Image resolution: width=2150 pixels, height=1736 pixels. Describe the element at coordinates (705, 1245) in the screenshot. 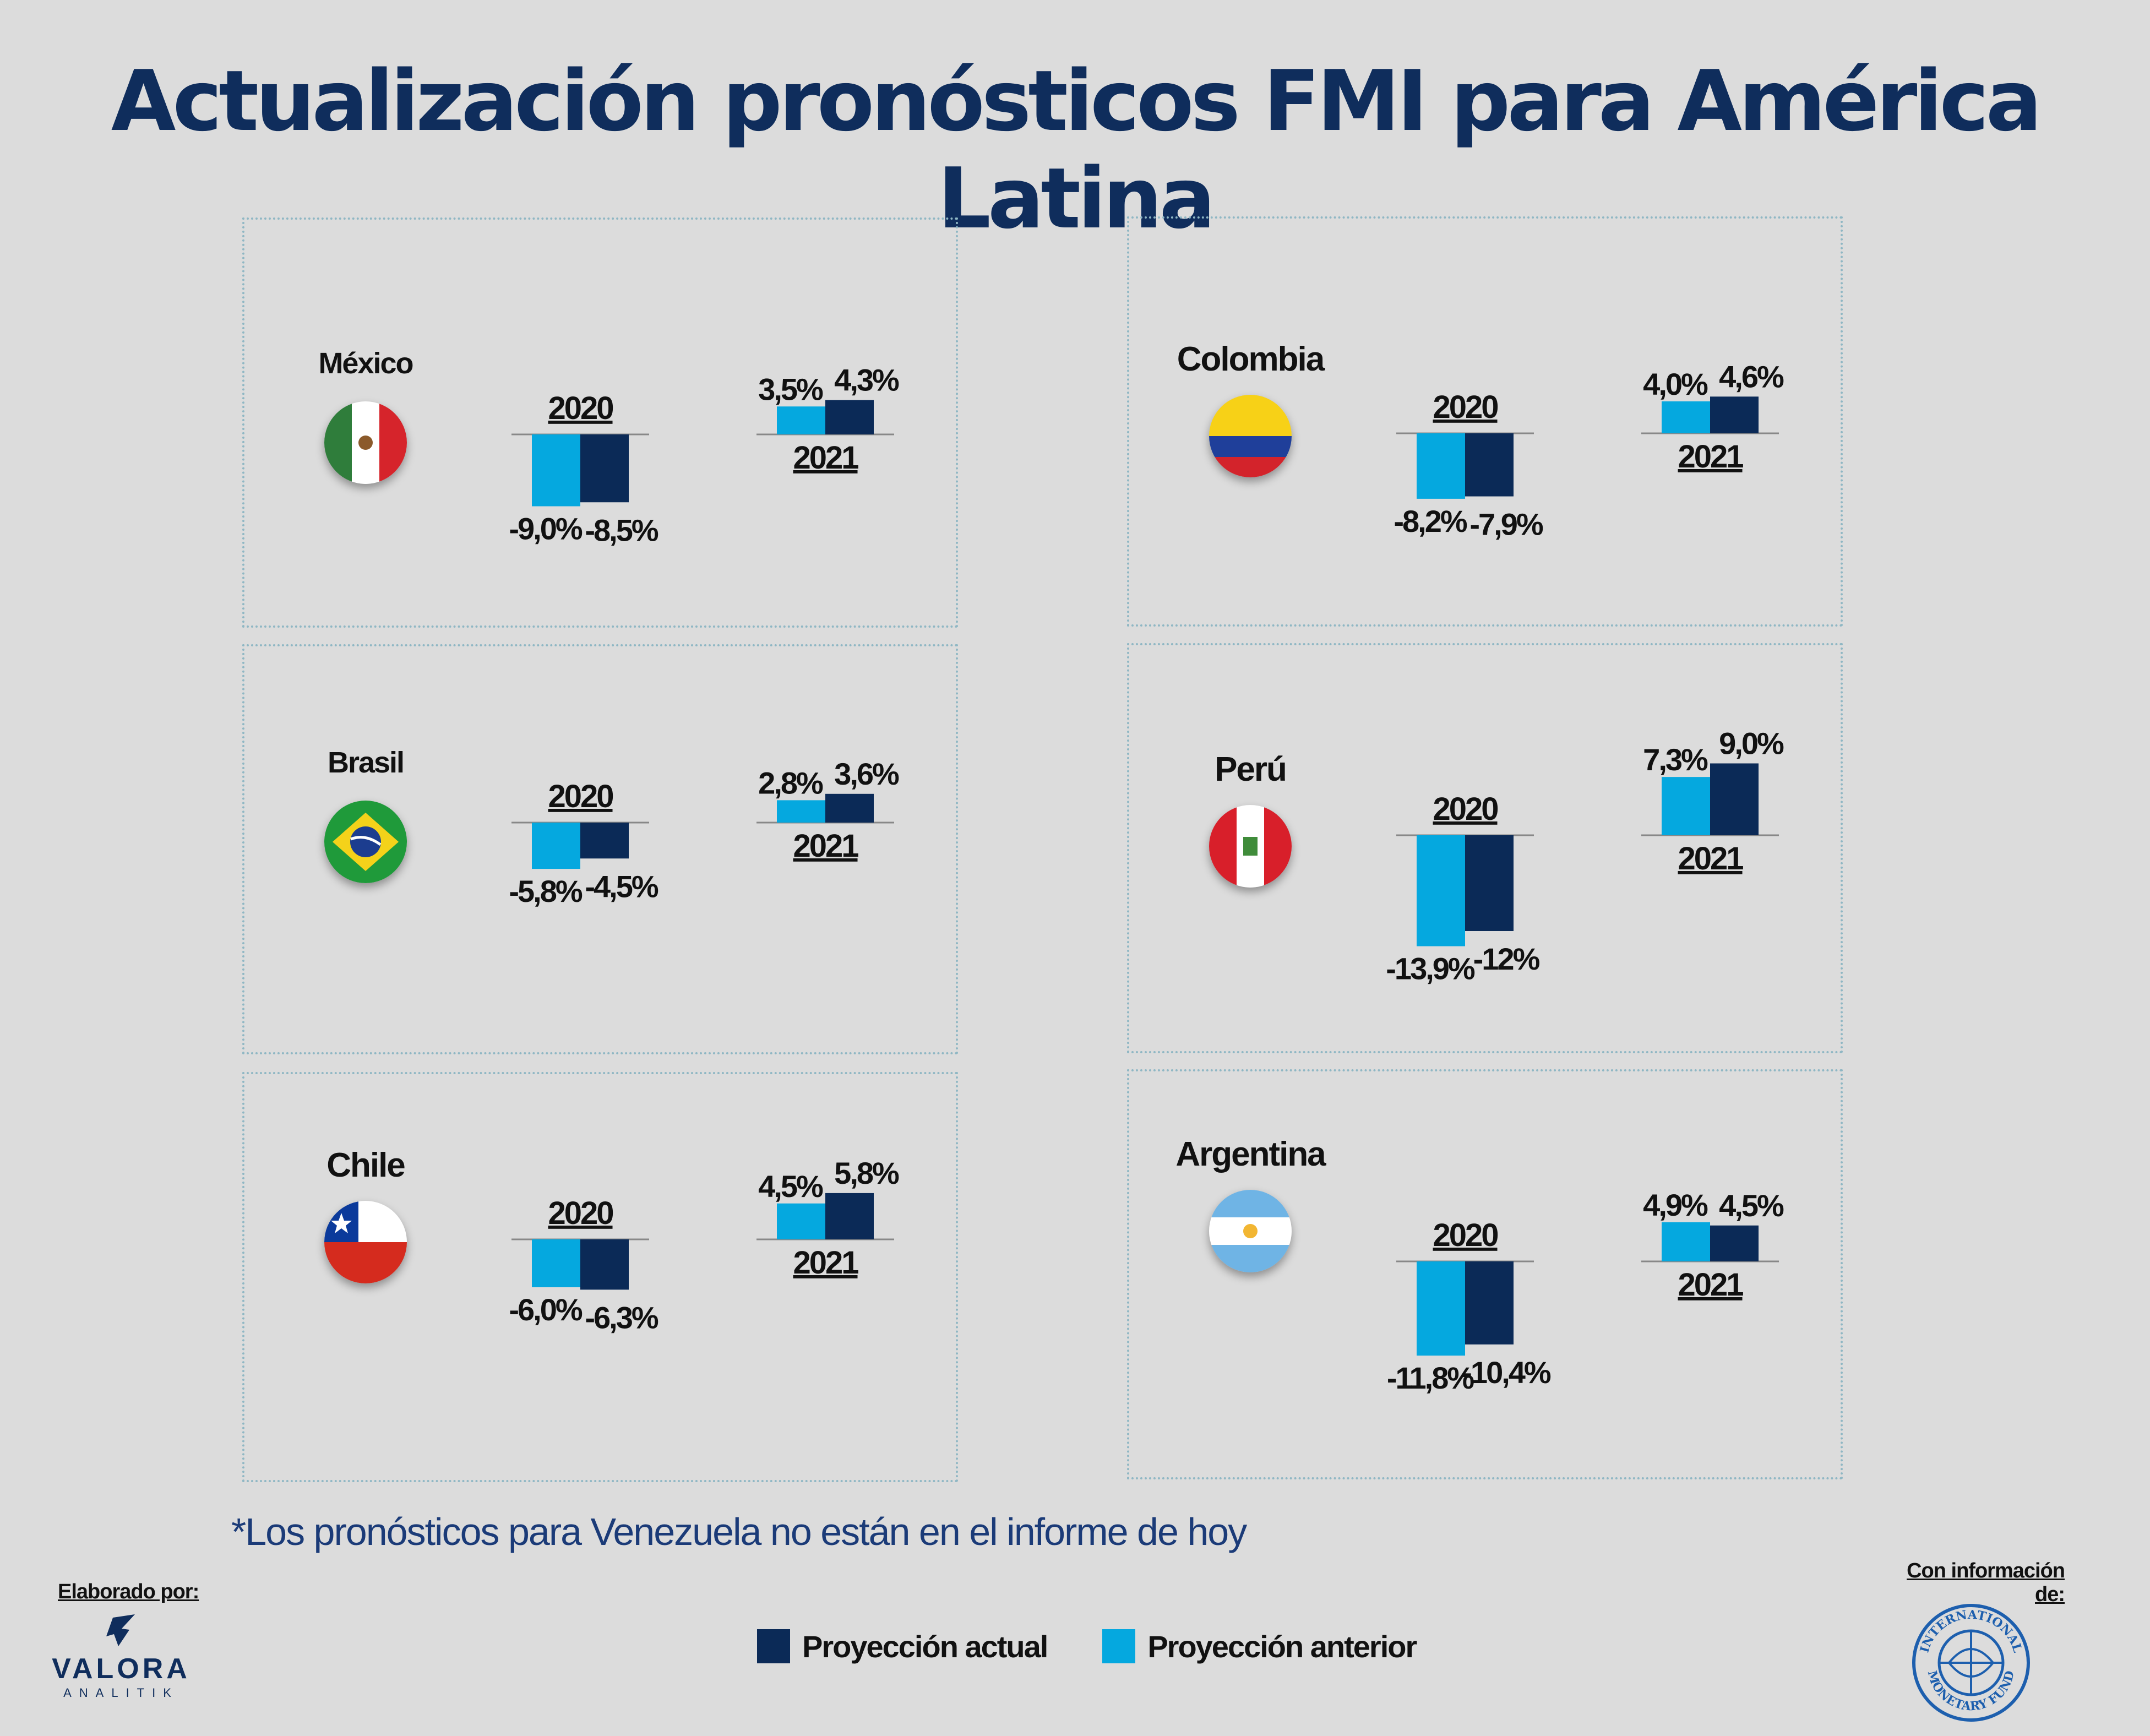

I see `panel-chart: -6,0% -6,3% 2020 4,5% 5,8% 2021` at that location.